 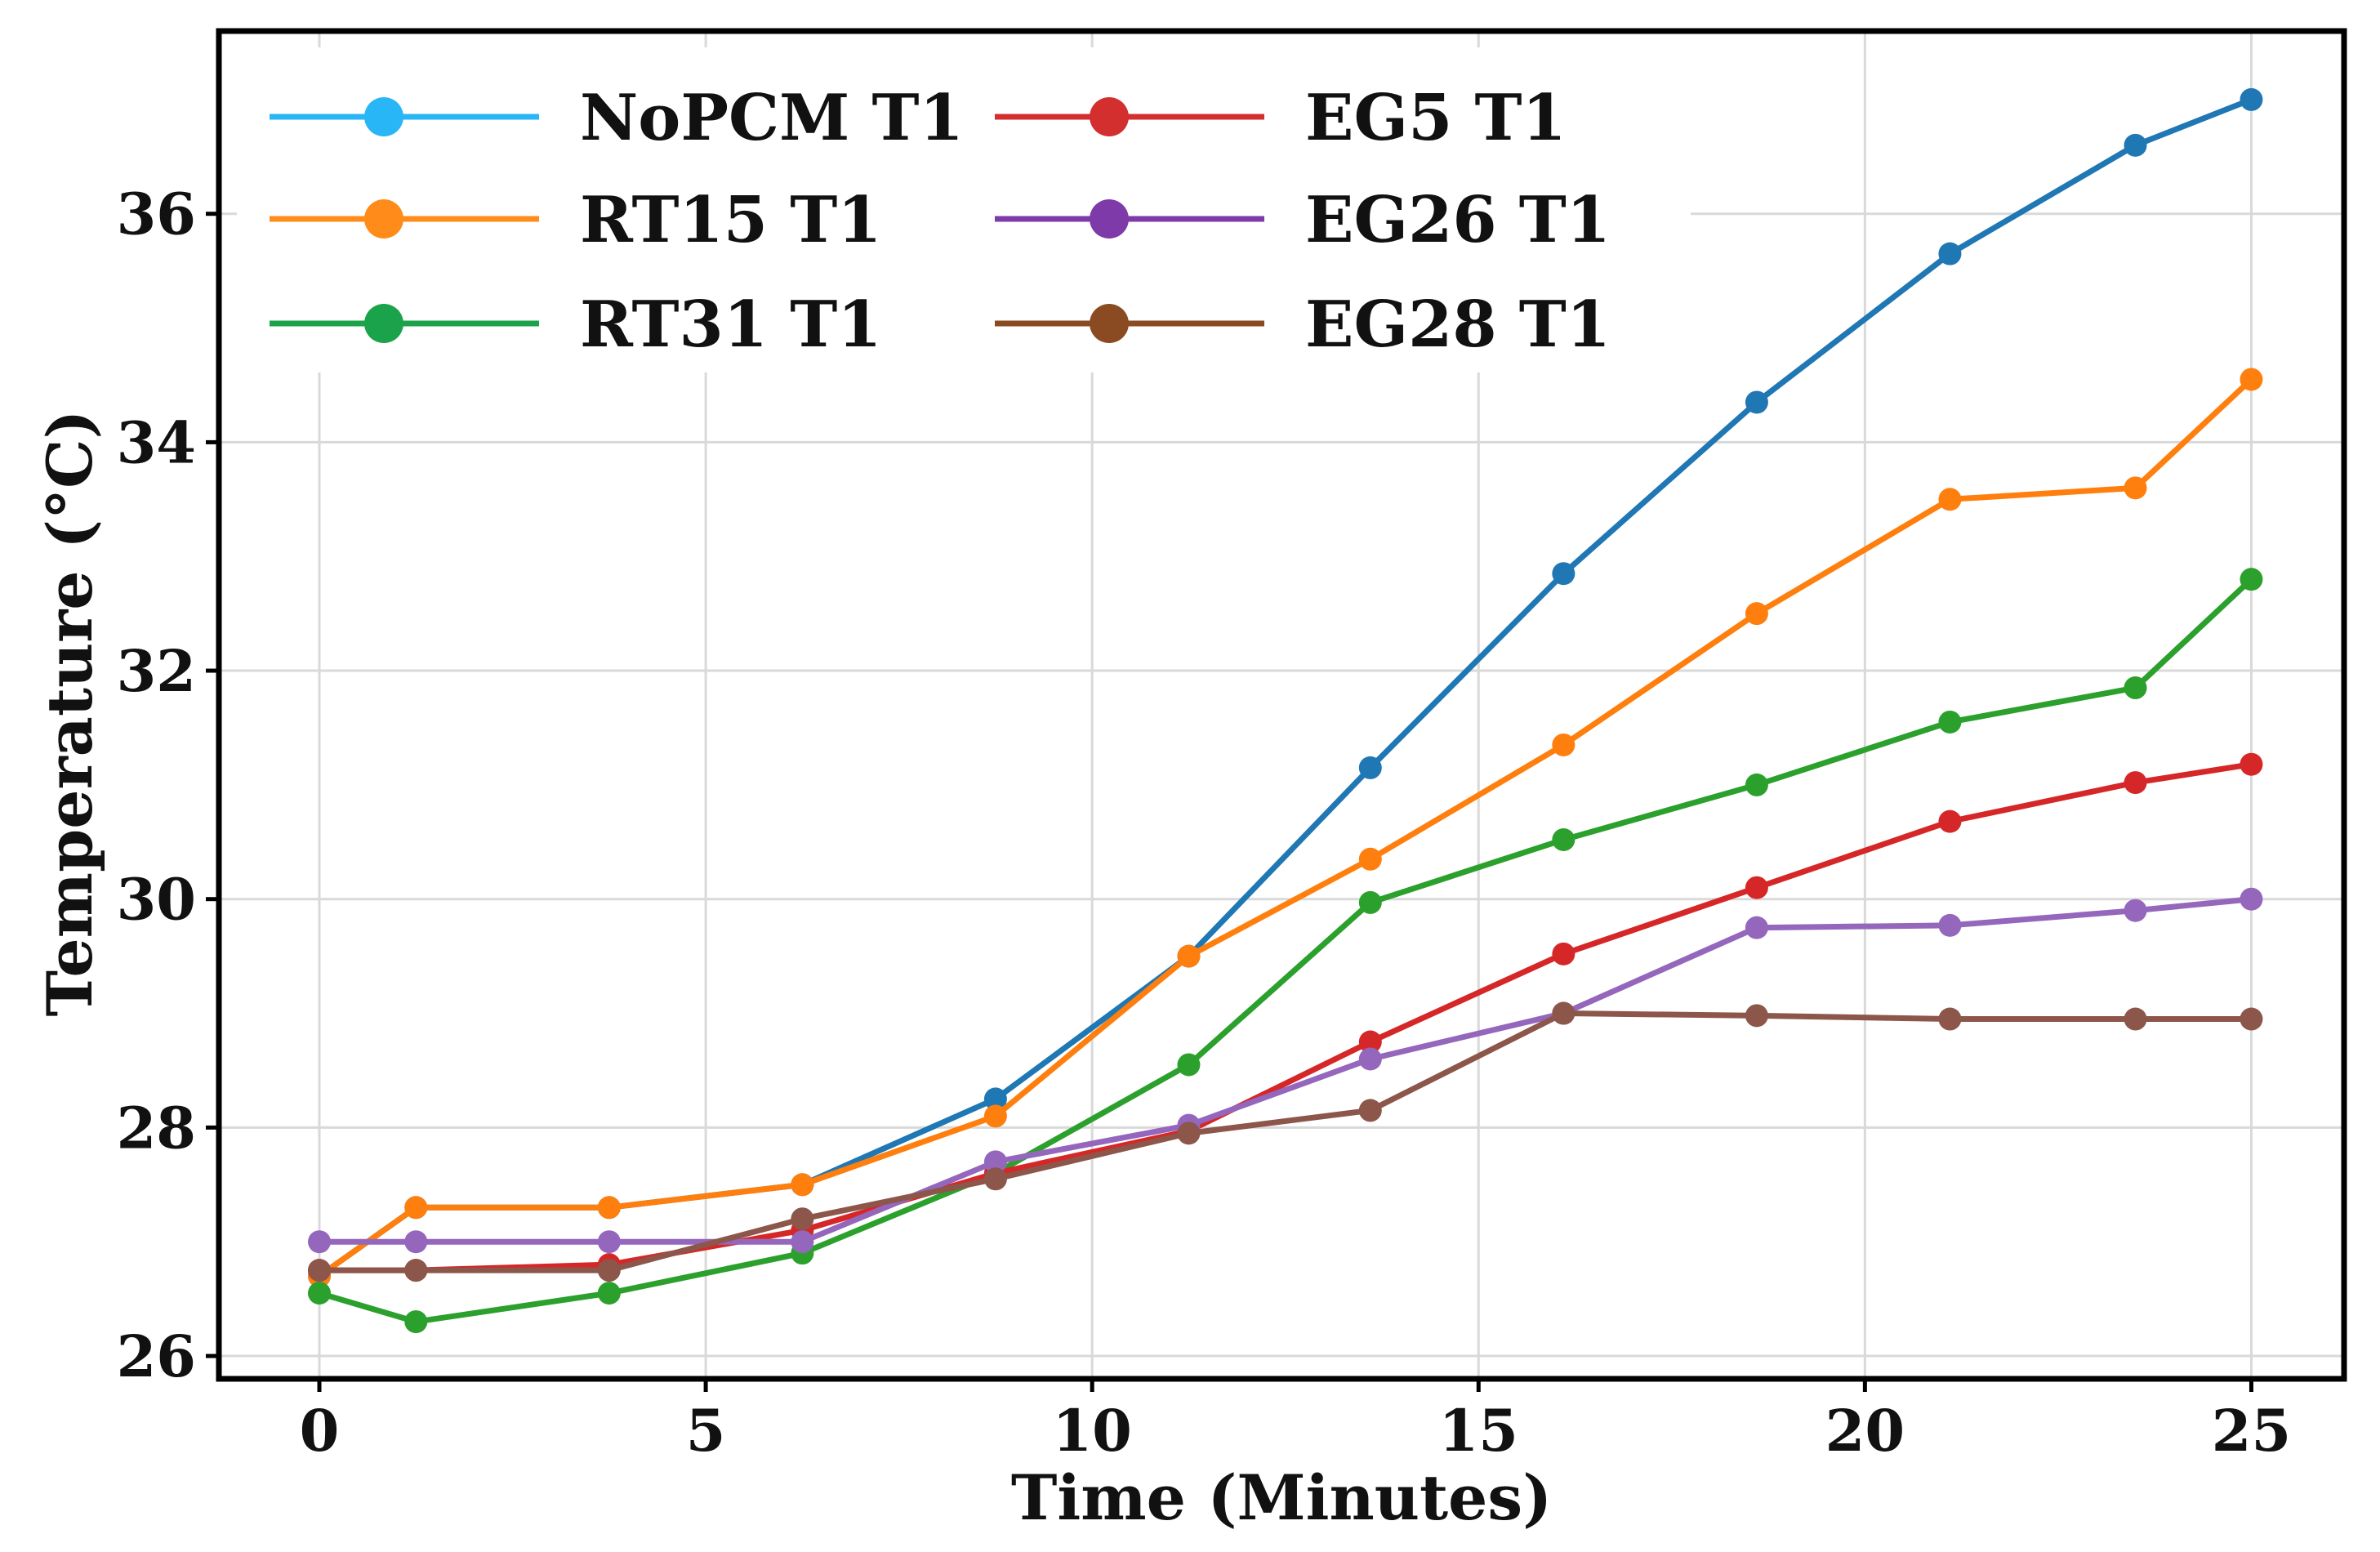 I want to click on legend-item: NoPCM T1, so click(x=617, y=118).